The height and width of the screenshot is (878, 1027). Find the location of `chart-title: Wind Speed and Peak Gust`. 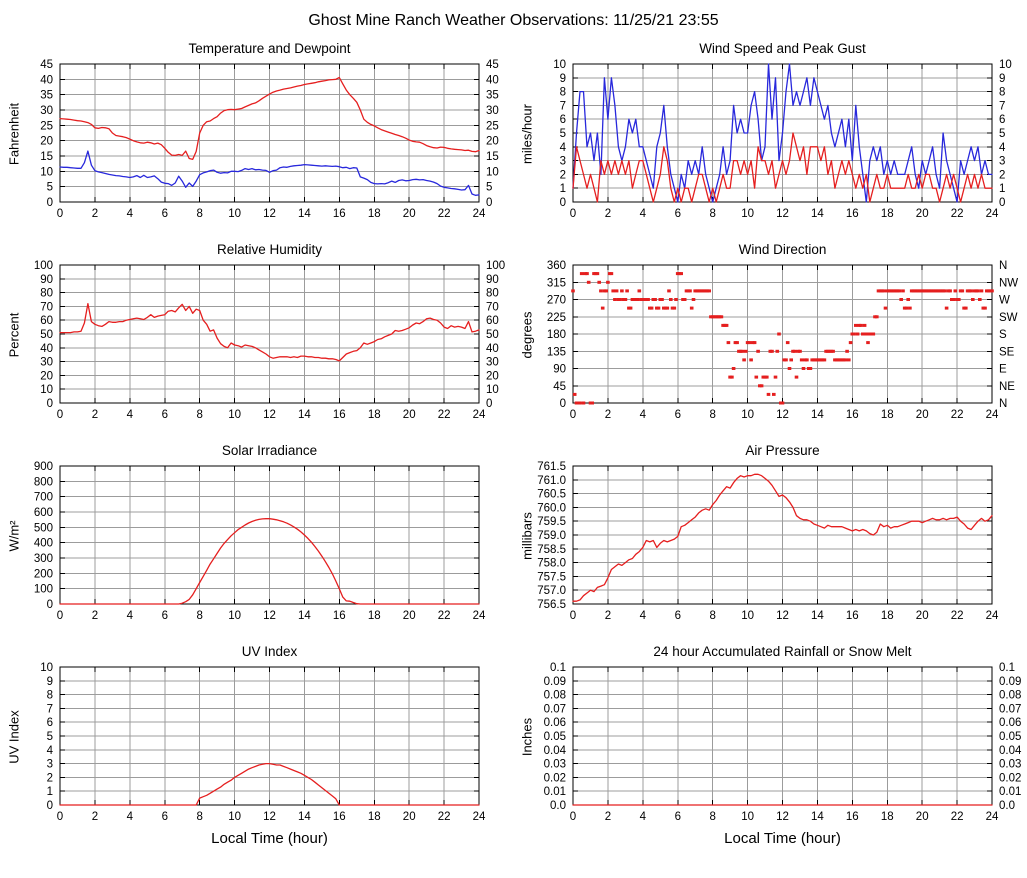

chart-title: Wind Speed and Peak Gust is located at coordinates (782, 48).